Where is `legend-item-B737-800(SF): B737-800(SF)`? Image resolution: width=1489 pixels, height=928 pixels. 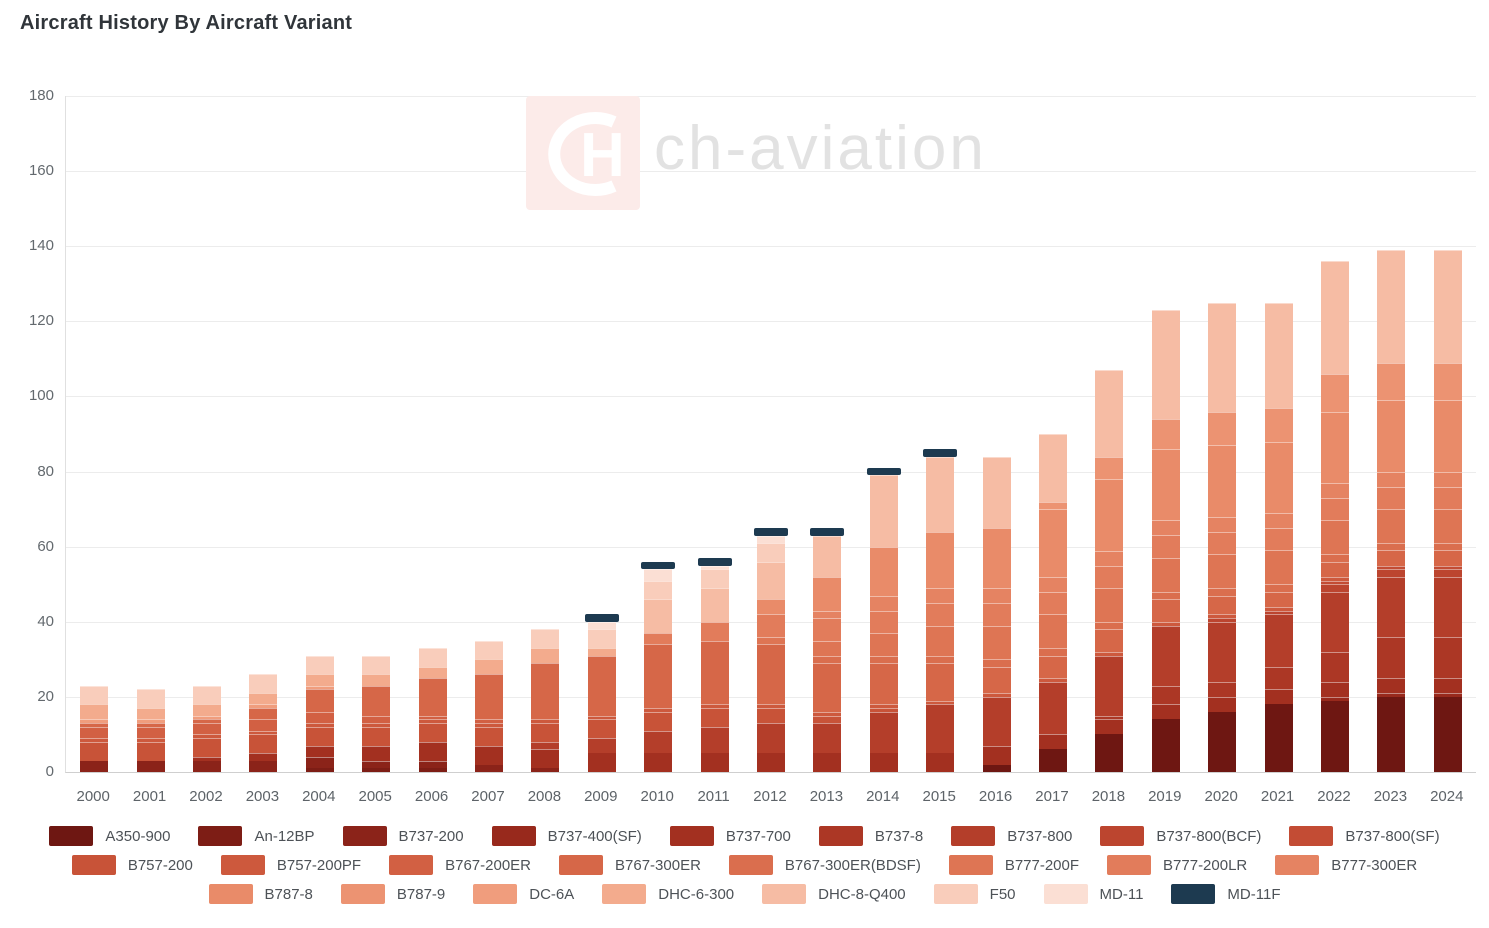 legend-item-B737-800(SF): B737-800(SF) is located at coordinates (1364, 836).